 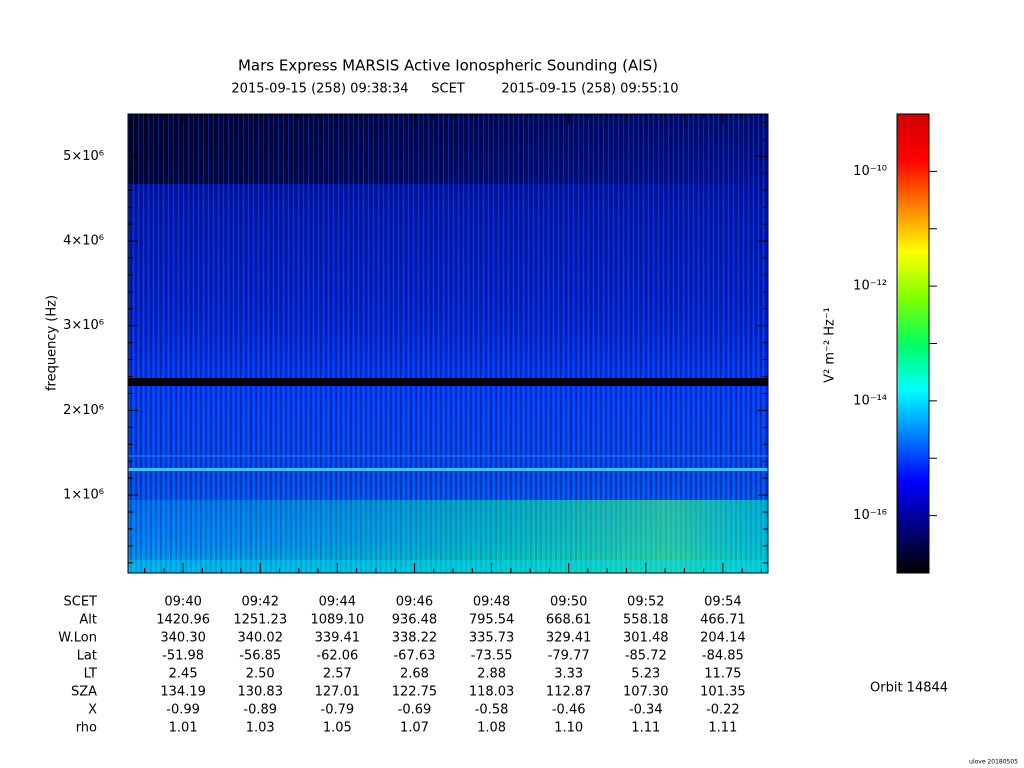 I want to click on orbit-label: Orbit 14844, so click(x=909, y=688).